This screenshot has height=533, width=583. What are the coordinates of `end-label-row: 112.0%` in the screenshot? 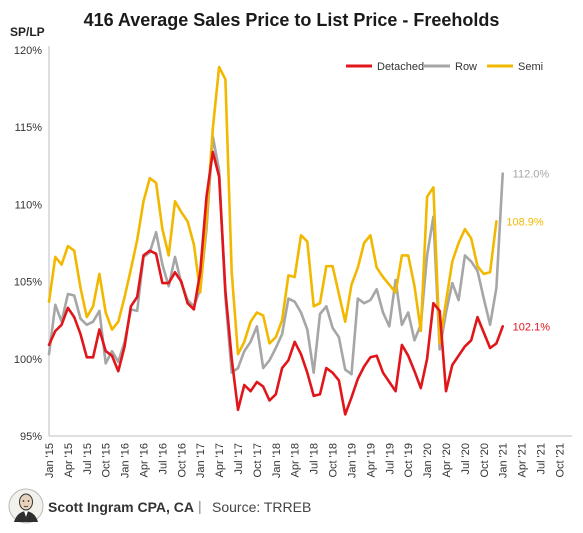 It's located at (531, 175).